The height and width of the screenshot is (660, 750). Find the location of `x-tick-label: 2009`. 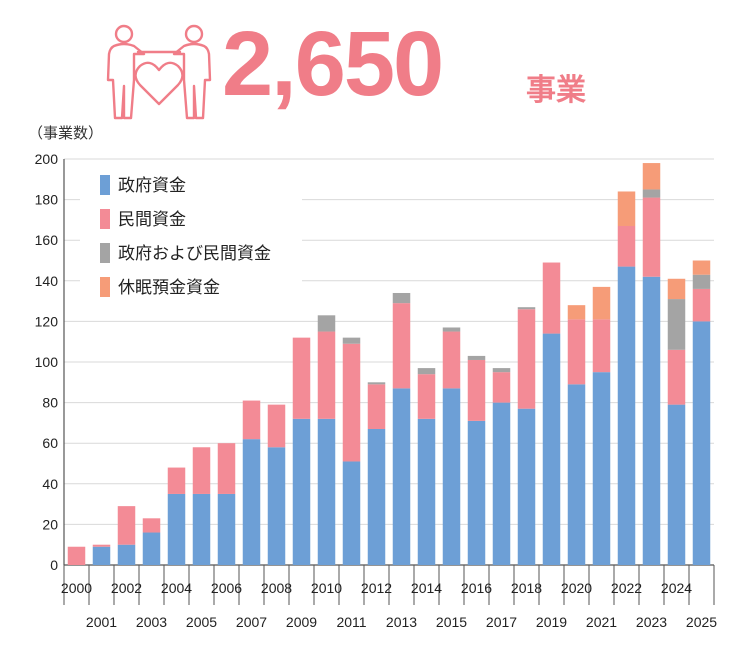

x-tick-label: 2009 is located at coordinates (301, 622).